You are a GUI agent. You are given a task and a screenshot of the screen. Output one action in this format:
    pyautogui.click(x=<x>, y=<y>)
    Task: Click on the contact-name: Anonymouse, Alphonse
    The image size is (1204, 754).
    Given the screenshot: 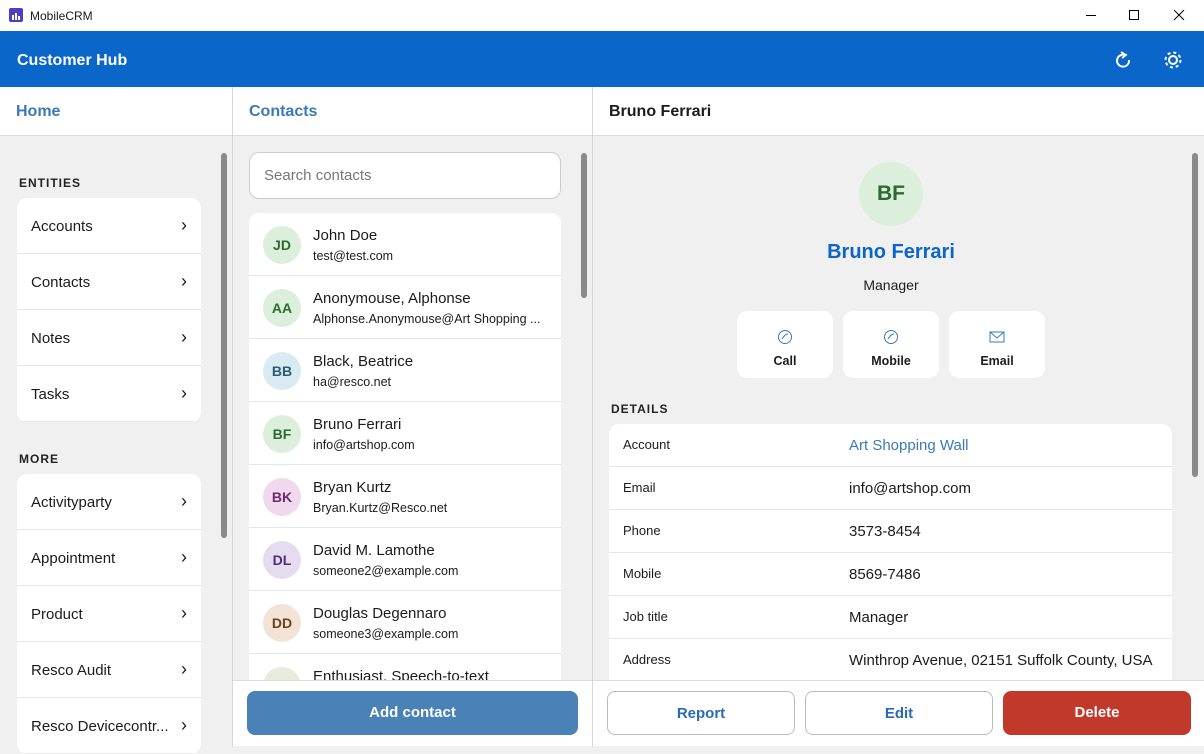 What is the action you would take?
    pyautogui.click(x=392, y=298)
    